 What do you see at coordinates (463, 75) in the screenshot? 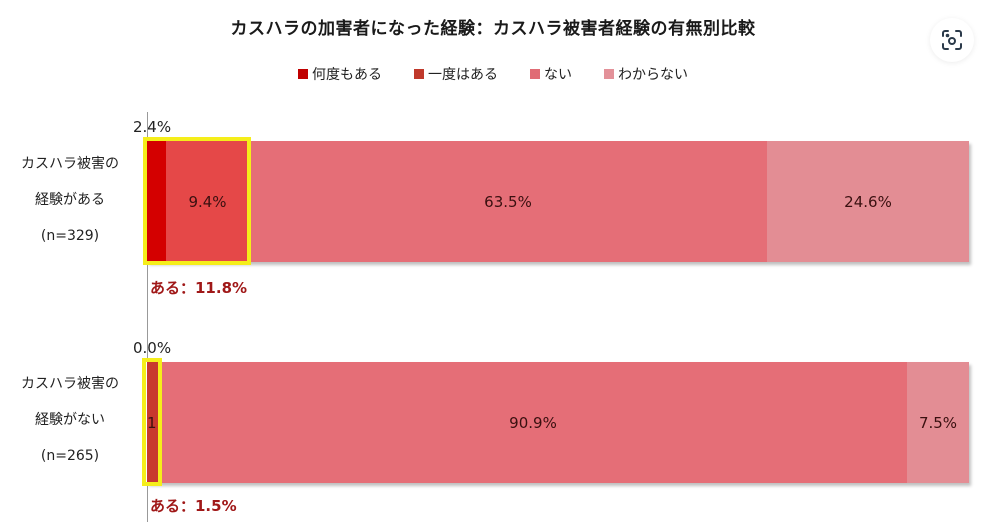
I see `legend-label: 一度はある` at bounding box center [463, 75].